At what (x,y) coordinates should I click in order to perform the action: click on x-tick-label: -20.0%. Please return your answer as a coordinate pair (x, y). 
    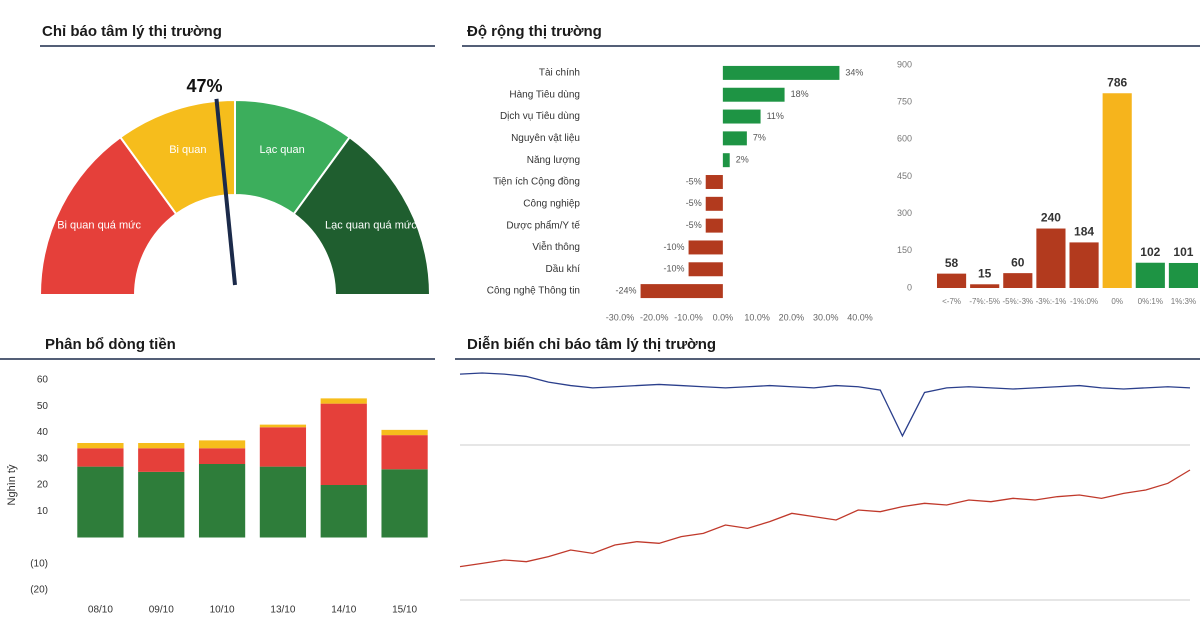
    Looking at the image, I should click on (654, 317).